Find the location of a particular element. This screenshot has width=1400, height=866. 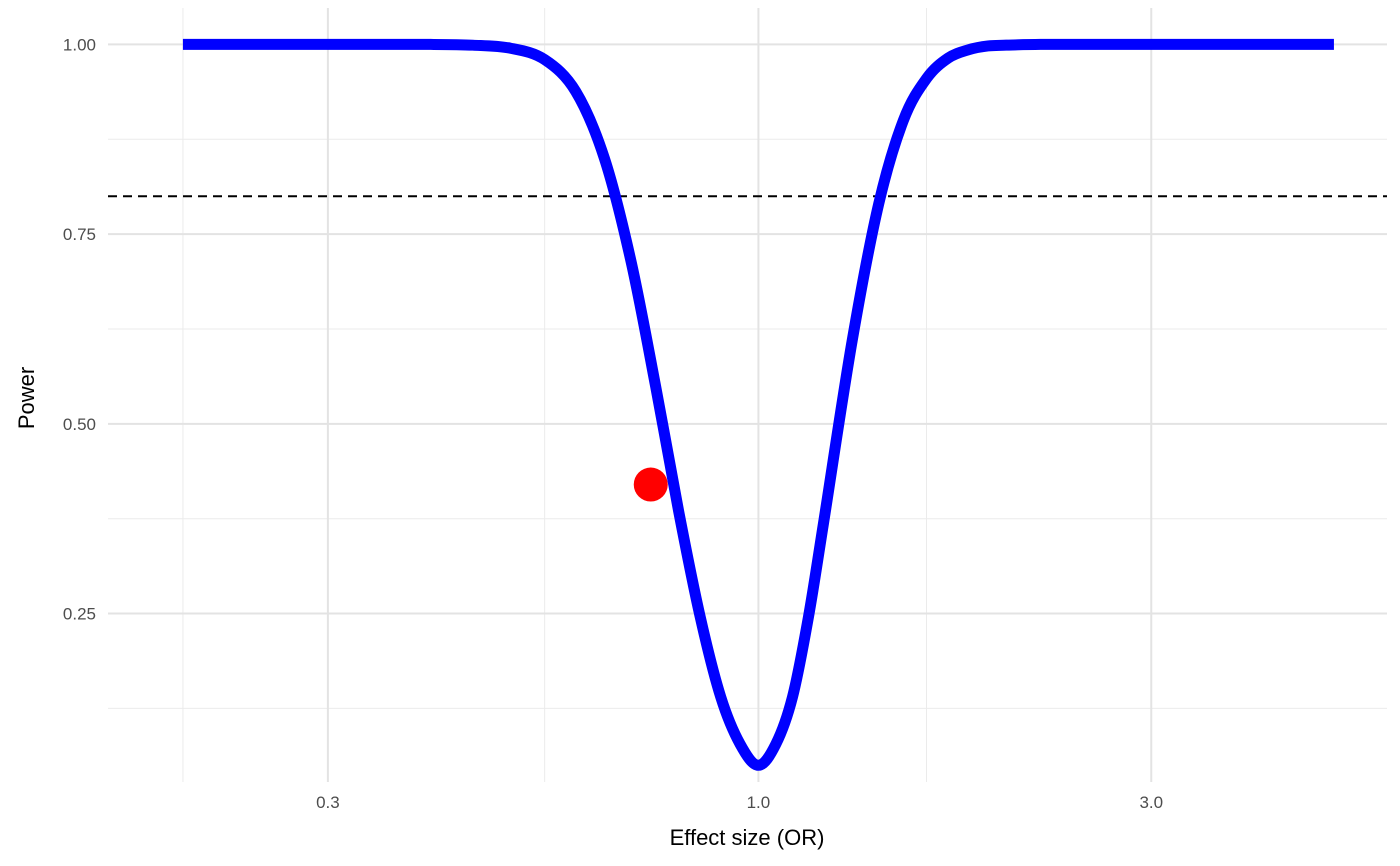

x-tick-labels: 0.3 1.0 3.0 is located at coordinates (739, 802).